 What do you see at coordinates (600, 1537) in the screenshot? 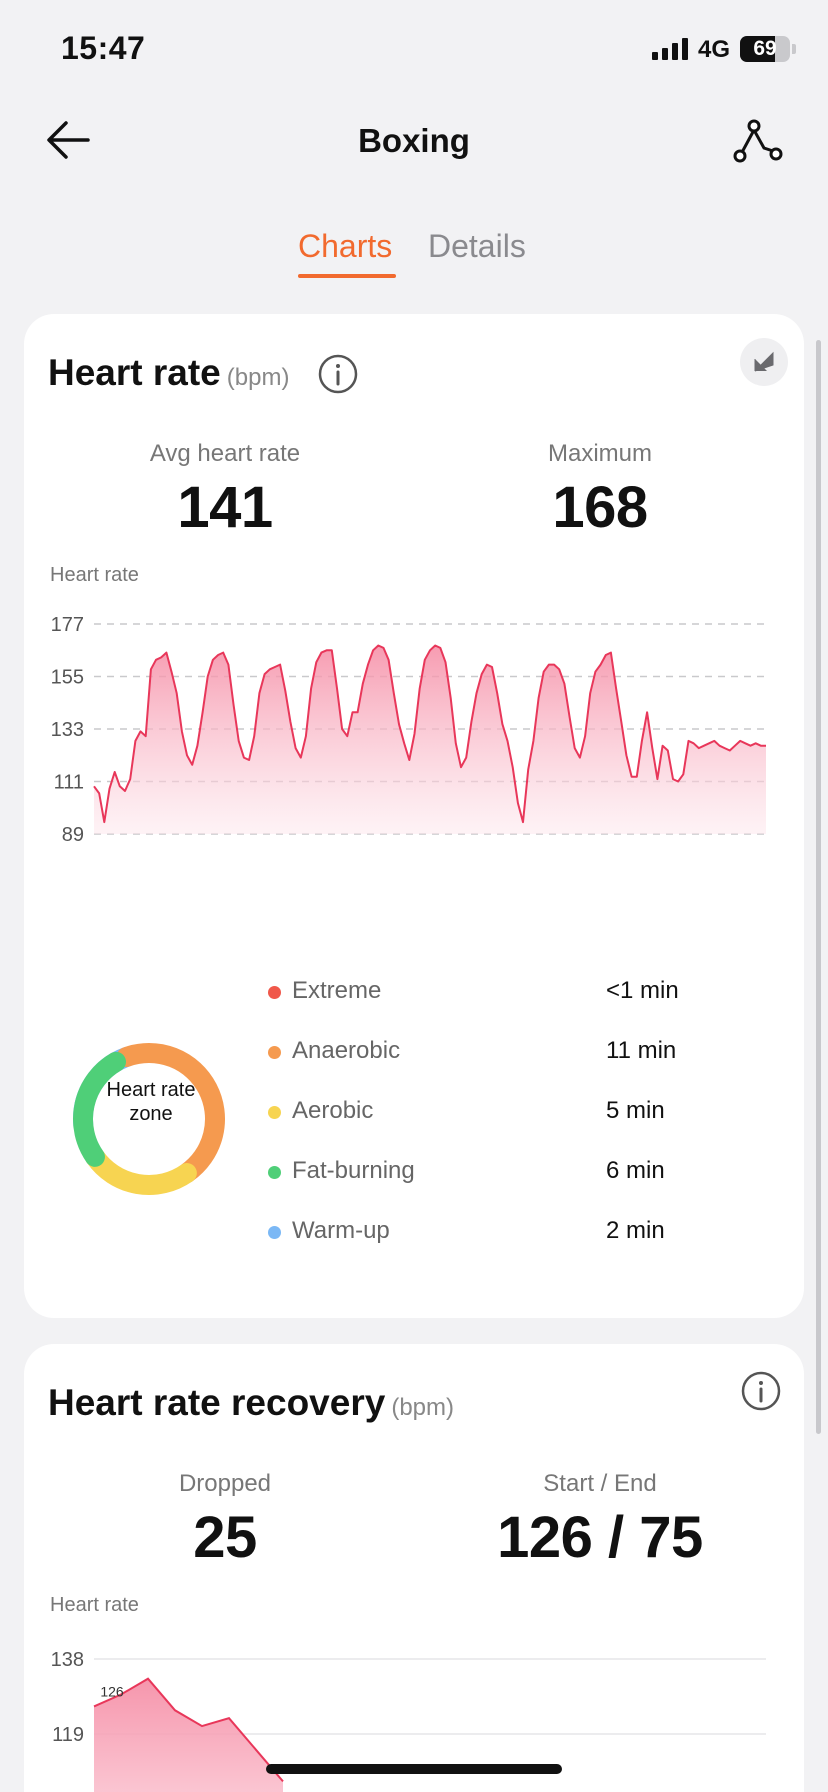
I see `start-end-value: 126 / 75` at bounding box center [600, 1537].